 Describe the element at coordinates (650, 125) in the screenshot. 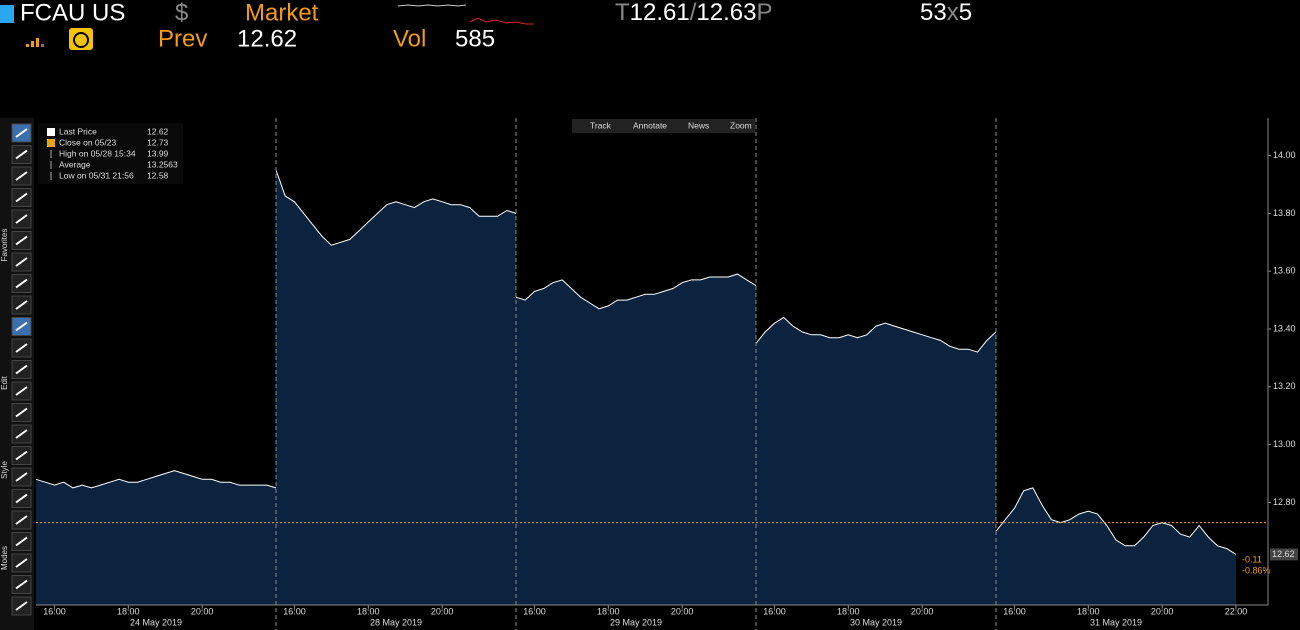

I see `toolbar-button: Annotate` at that location.